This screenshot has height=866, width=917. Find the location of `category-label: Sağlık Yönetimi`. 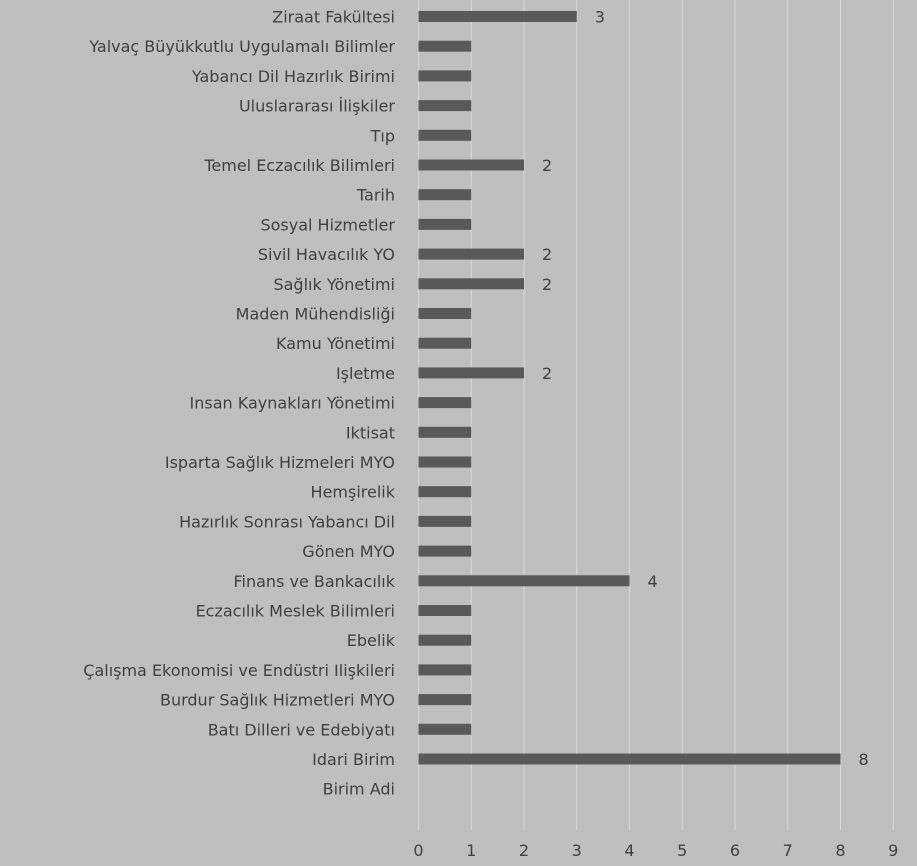

category-label: Sağlık Yönetimi is located at coordinates (334, 284).